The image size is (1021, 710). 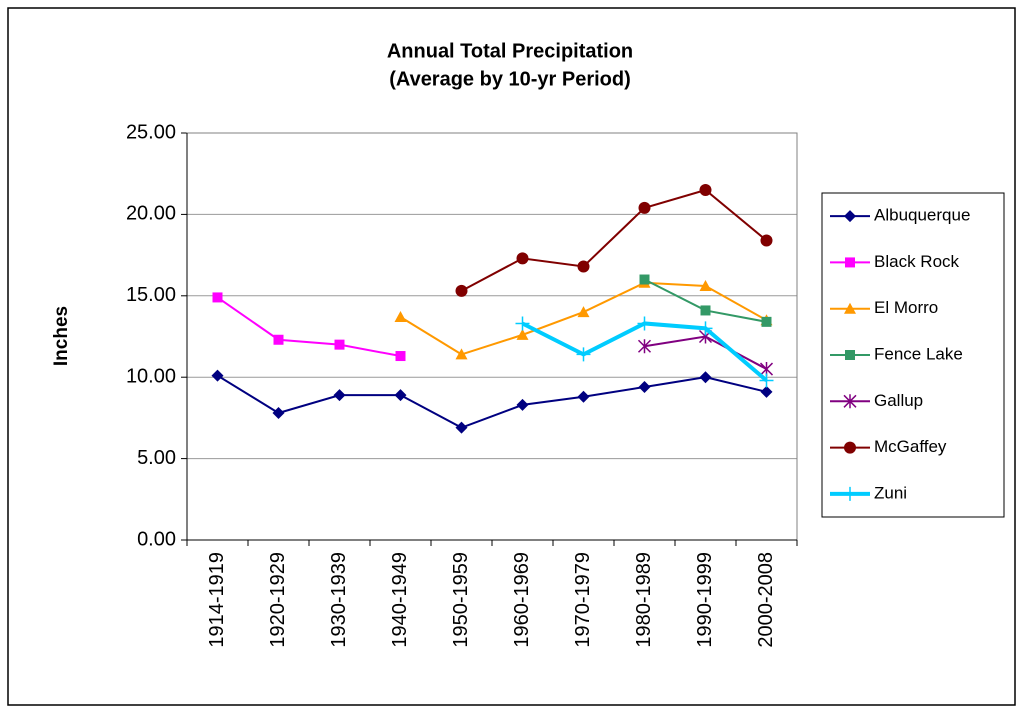 I want to click on y-tick-label: 15.00, so click(x=151, y=295).